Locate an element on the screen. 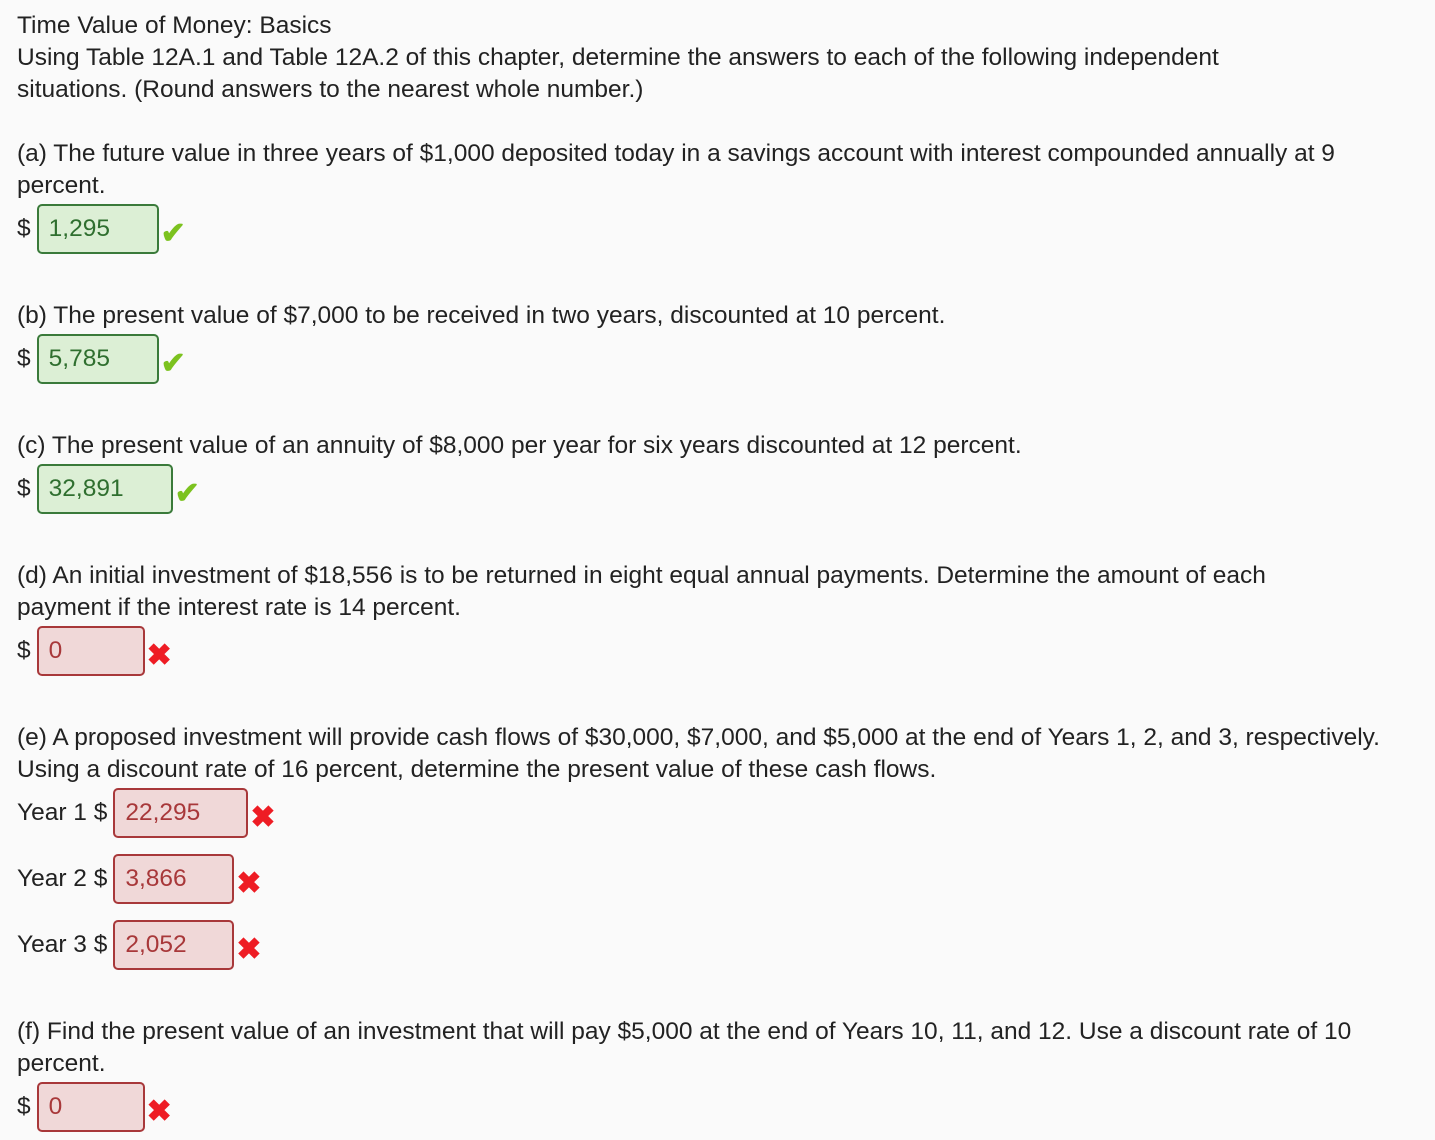  year-2-label: Year 2 $ is located at coordinates (62, 878).